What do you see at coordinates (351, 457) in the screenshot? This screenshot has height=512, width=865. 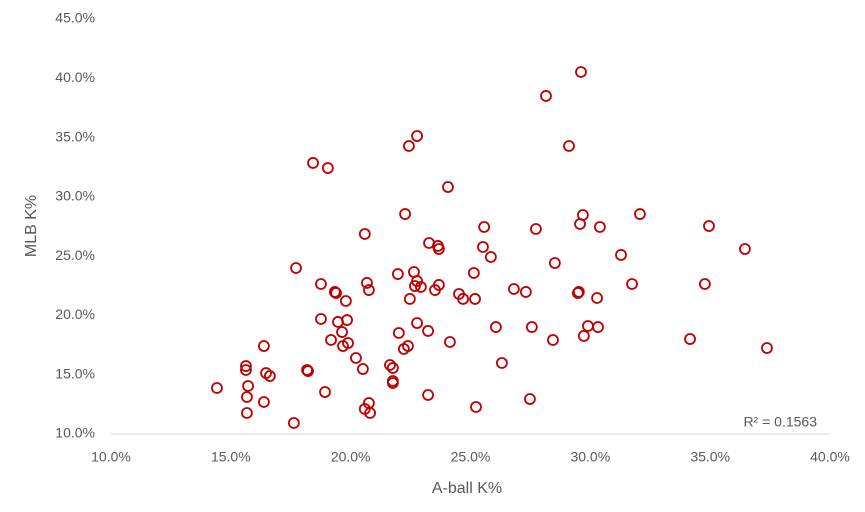 I see `x-tick-label: 20.0%` at bounding box center [351, 457].